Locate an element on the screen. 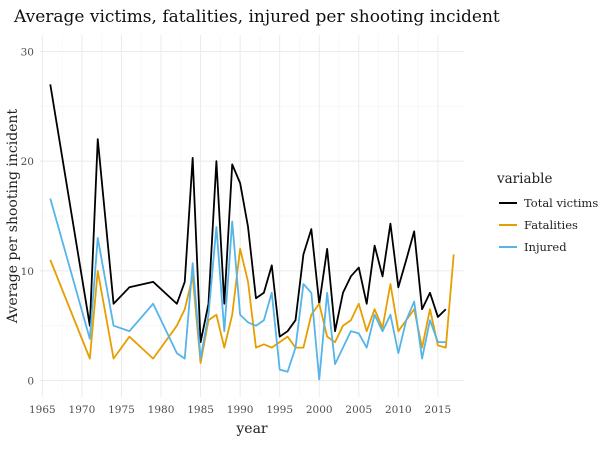 Image resolution: width=610 pixels, height=457 pixels. legend: variable Total victims Fatalities Injured is located at coordinates (547, 212).